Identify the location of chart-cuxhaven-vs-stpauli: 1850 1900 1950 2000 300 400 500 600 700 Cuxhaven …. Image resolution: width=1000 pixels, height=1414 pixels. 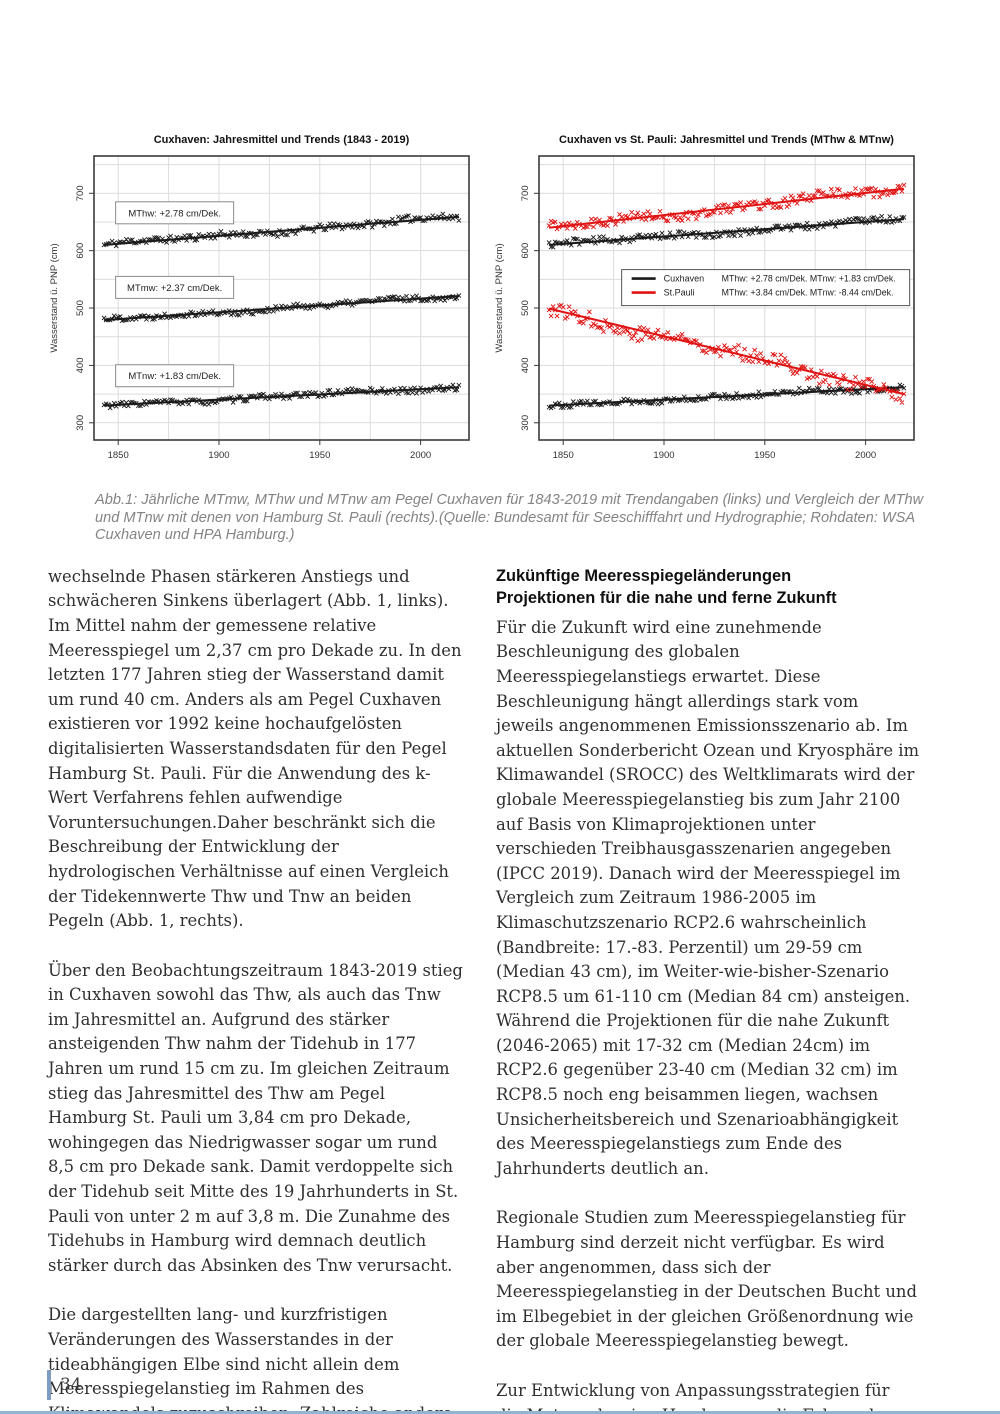
(704, 297).